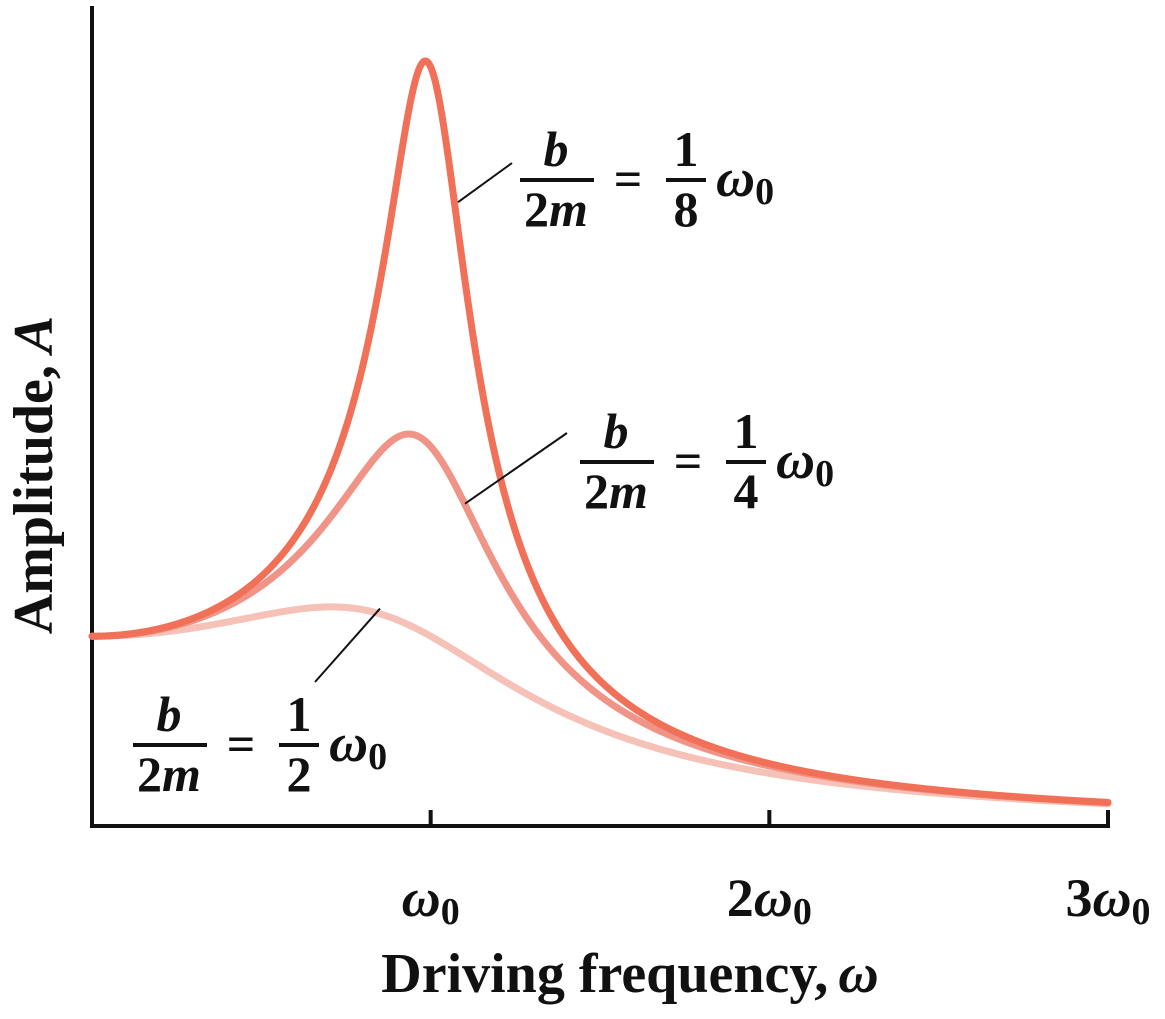 This screenshot has width=1165, height=1019. I want to click on leader-line-s2, so click(347, 645).